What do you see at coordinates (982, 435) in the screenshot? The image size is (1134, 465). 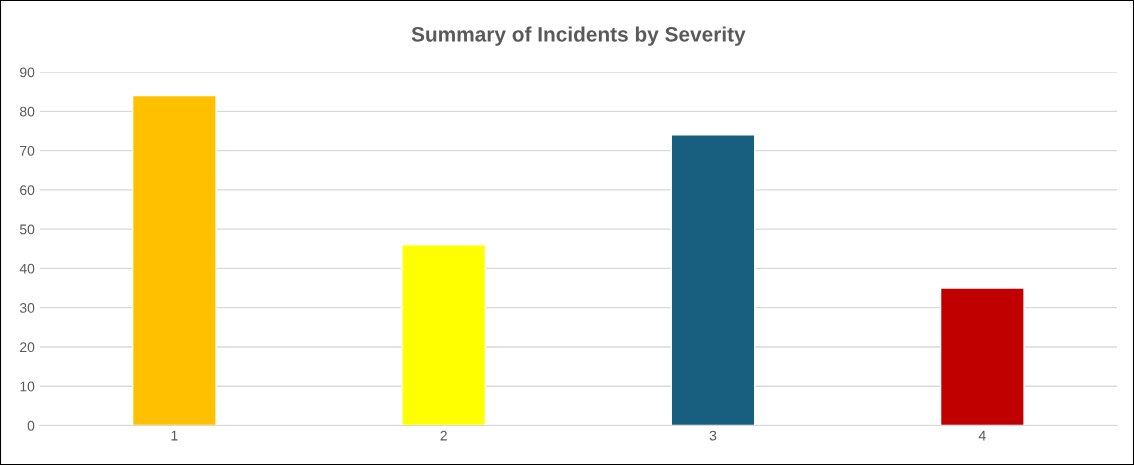 I see `x-tick-label: 4` at bounding box center [982, 435].